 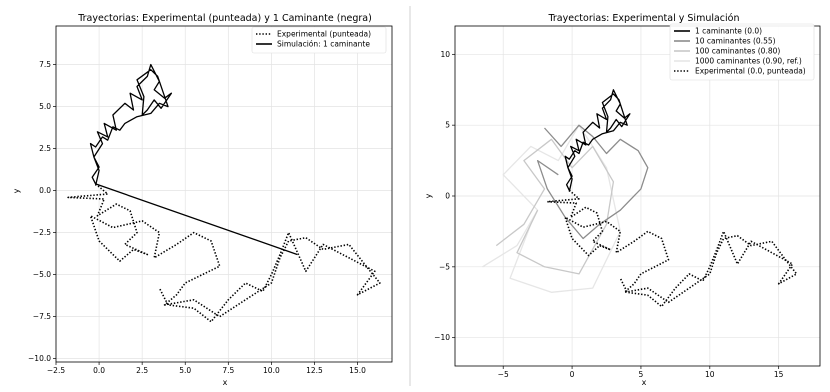 I want to click on chart-right-ytick-label-0: −10, so click(x=442, y=337).